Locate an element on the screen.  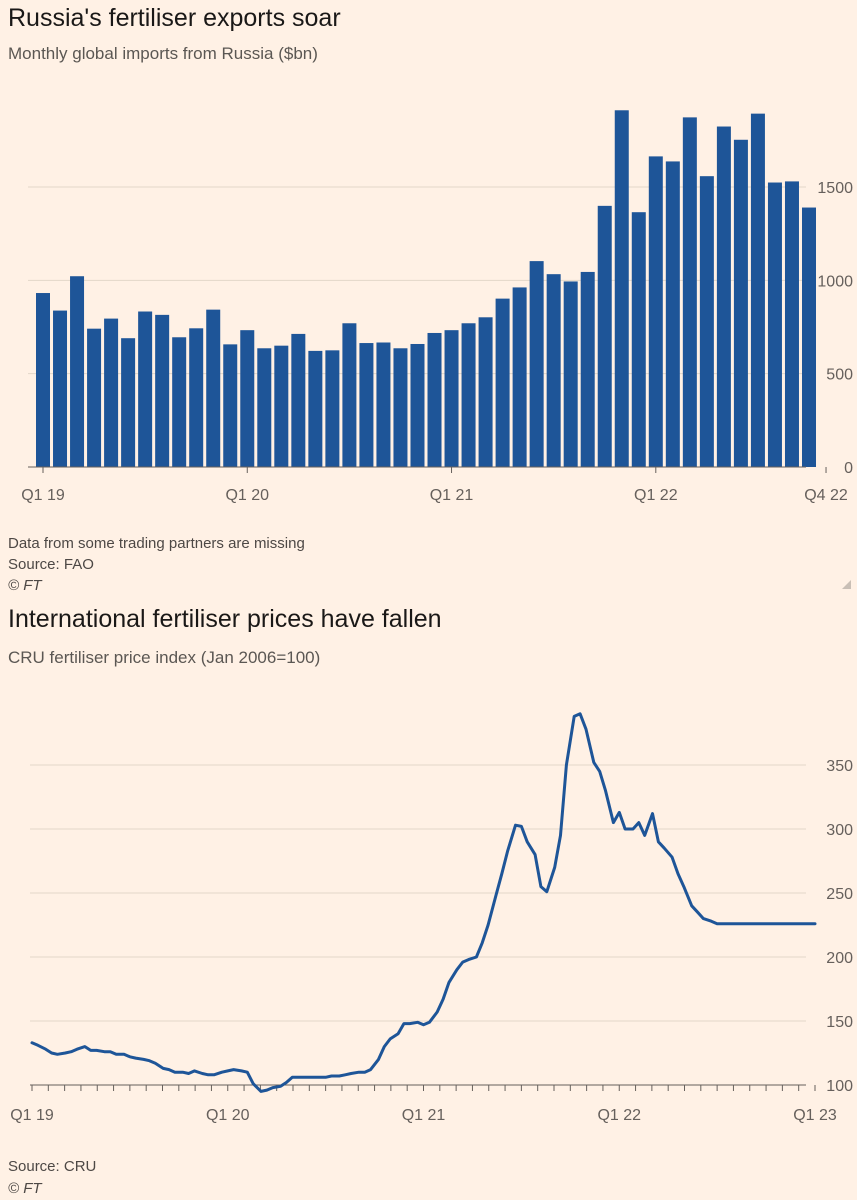
chart1-subtitle: Monthly global imports from Russia ($bn) is located at coordinates (163, 53).